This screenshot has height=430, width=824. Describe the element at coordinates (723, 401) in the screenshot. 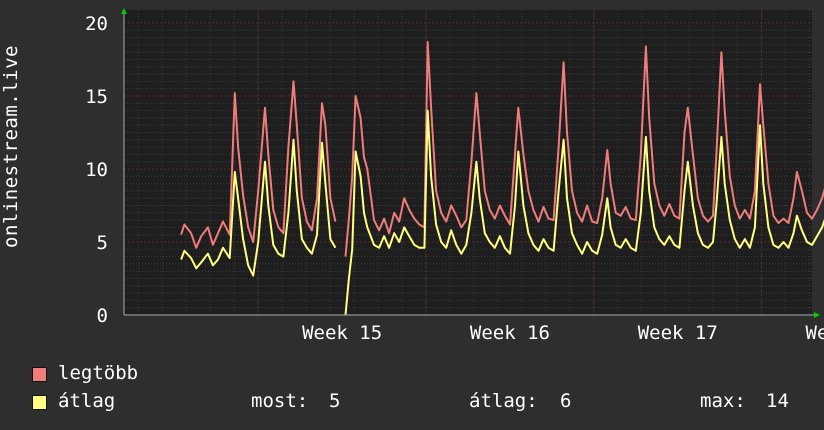

I see `stat-max-label: max:` at that location.